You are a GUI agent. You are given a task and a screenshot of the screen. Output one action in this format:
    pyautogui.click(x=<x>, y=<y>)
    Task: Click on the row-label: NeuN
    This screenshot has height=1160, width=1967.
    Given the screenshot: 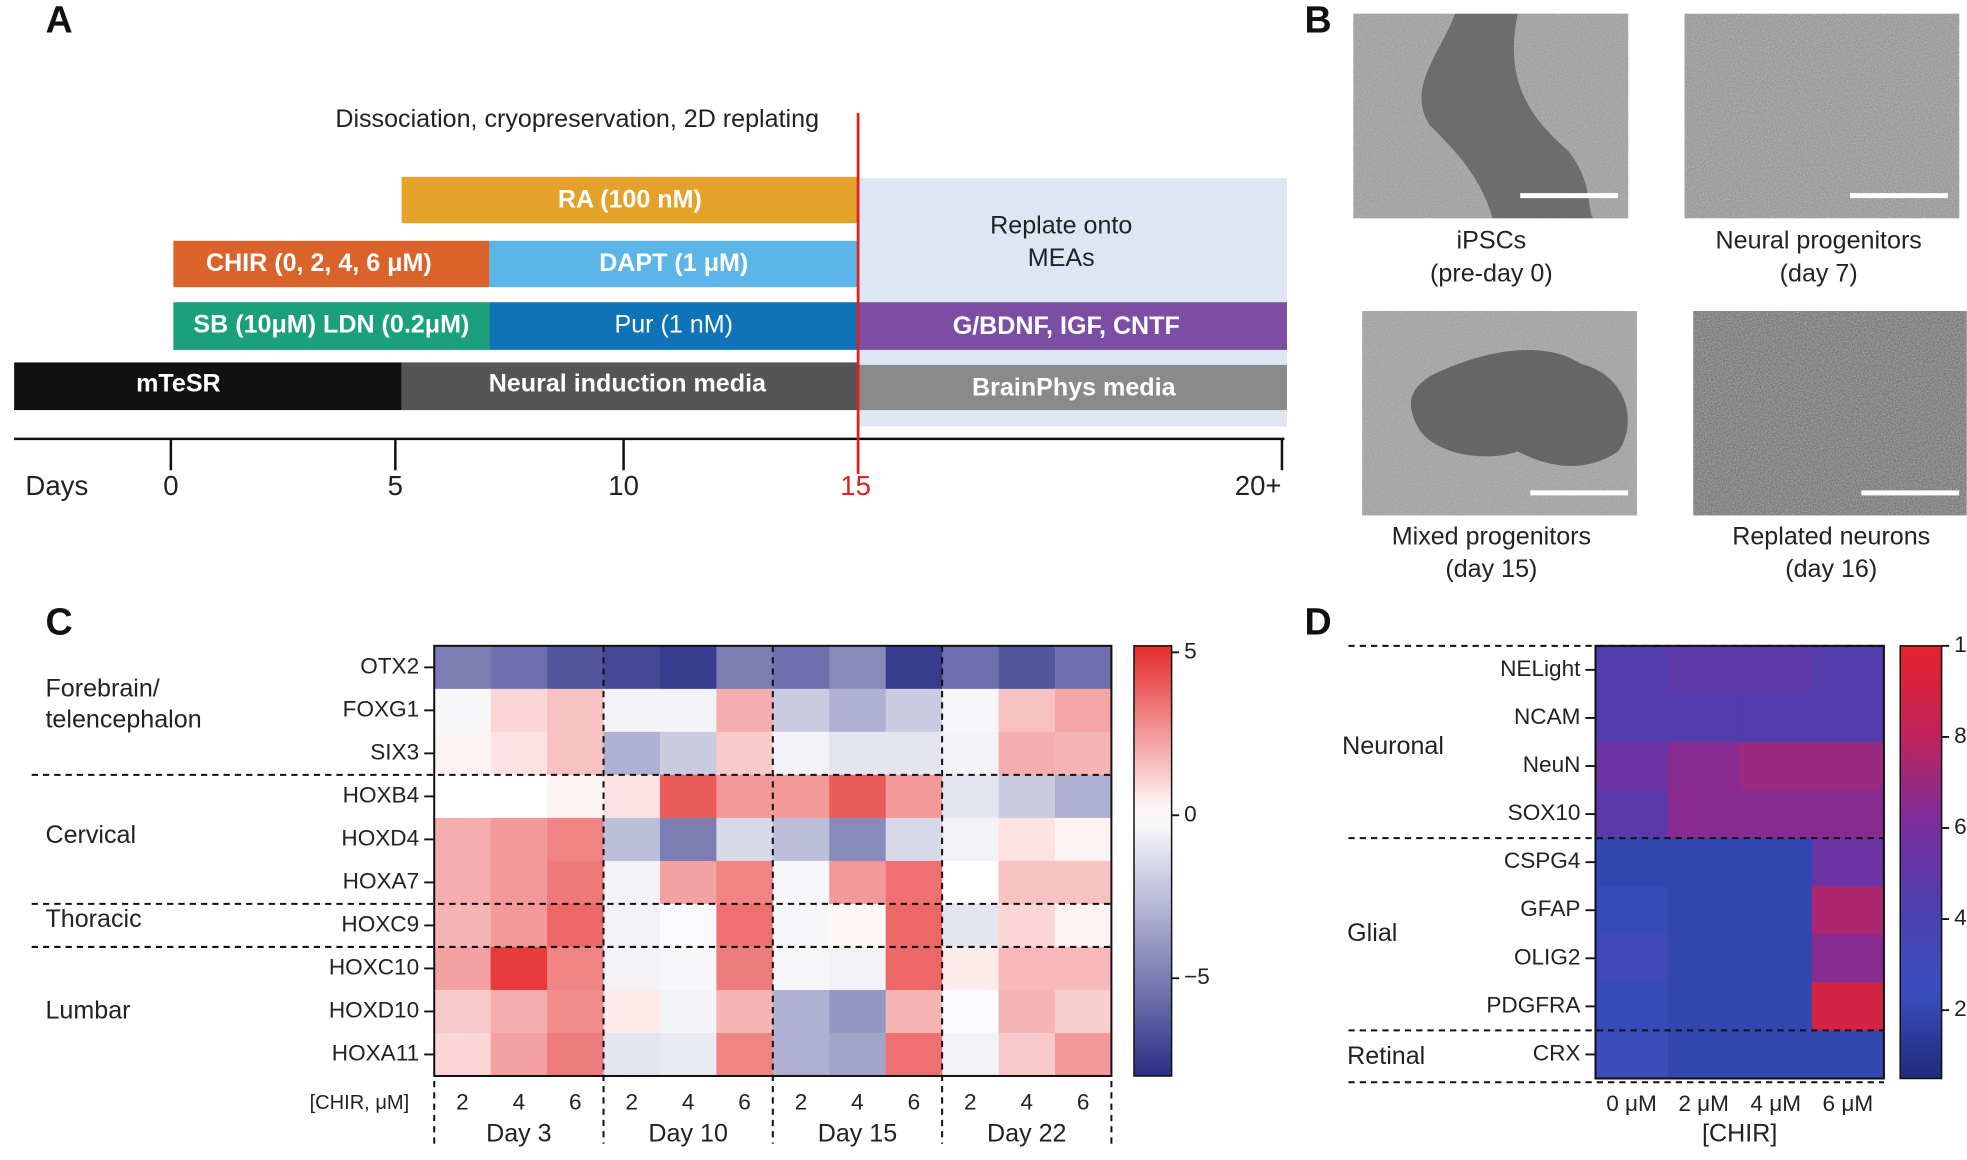 What is the action you would take?
    pyautogui.click(x=1552, y=764)
    